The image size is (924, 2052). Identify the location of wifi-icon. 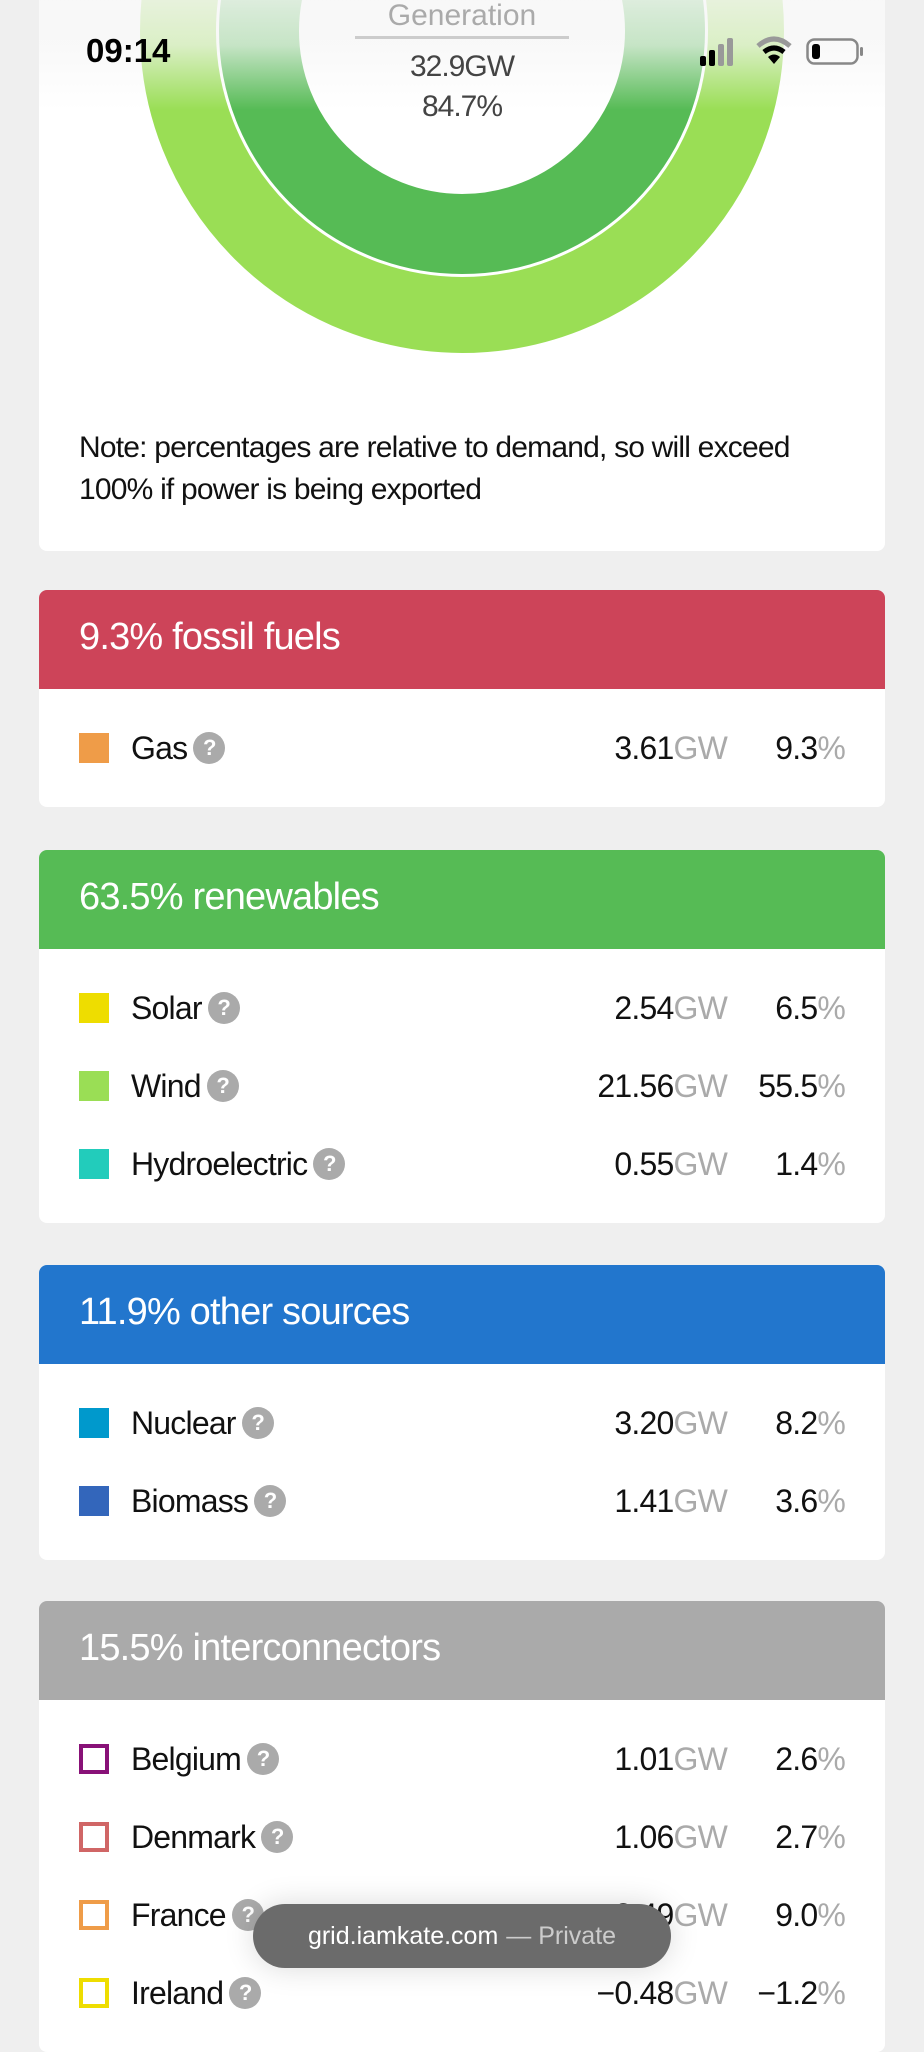
(774, 50).